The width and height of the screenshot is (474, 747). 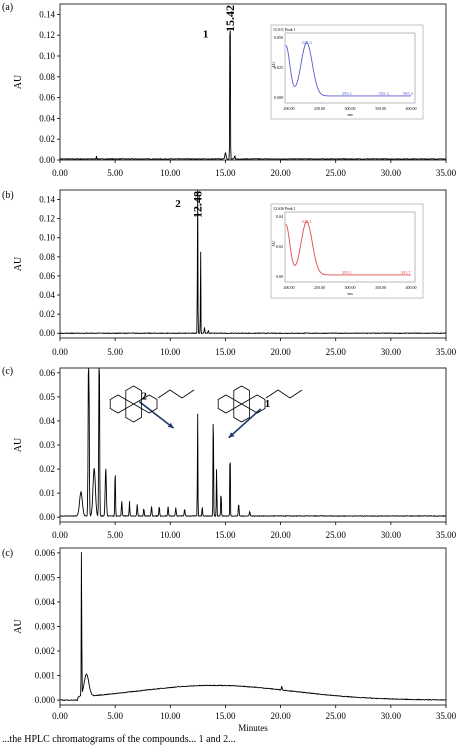 What do you see at coordinates (206, 34) in the screenshot?
I see `compound-label: 1` at bounding box center [206, 34].